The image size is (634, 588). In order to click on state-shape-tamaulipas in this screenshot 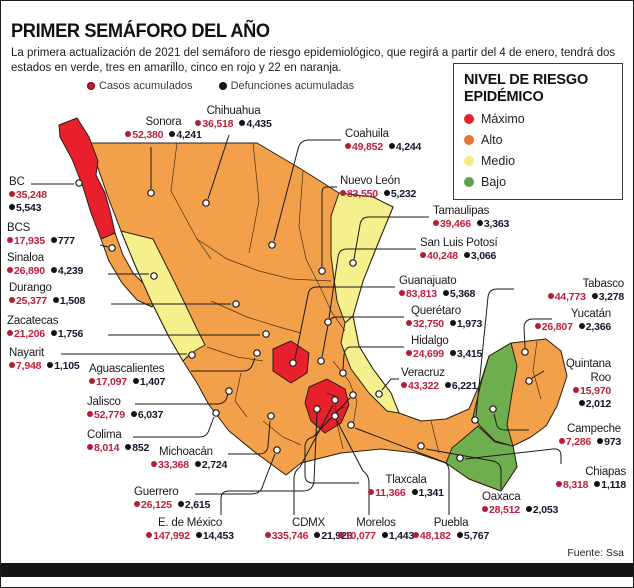, I will do `click(362, 258)`.